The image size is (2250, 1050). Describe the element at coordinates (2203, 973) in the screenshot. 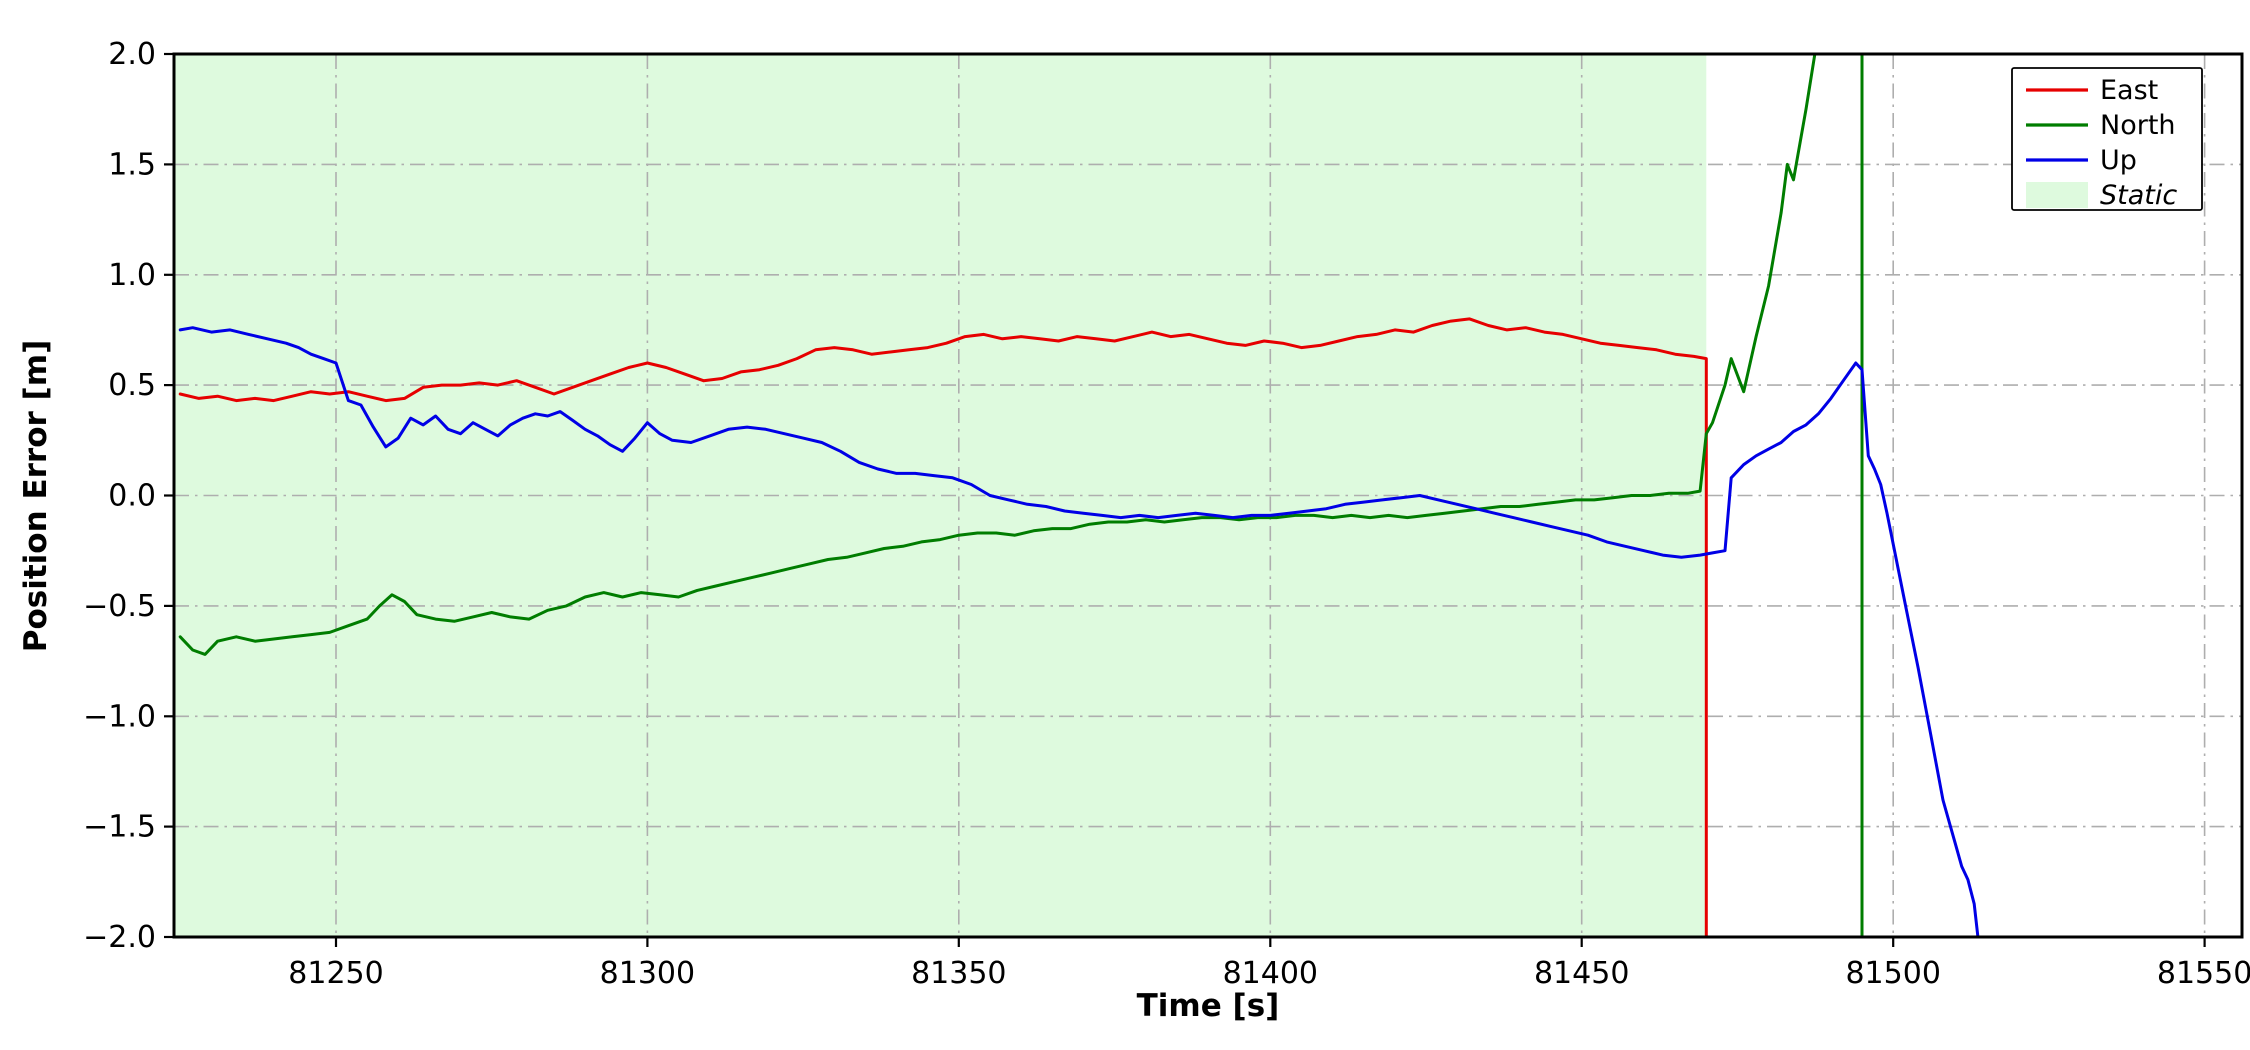

I see `x-tick-label: 81550` at that location.